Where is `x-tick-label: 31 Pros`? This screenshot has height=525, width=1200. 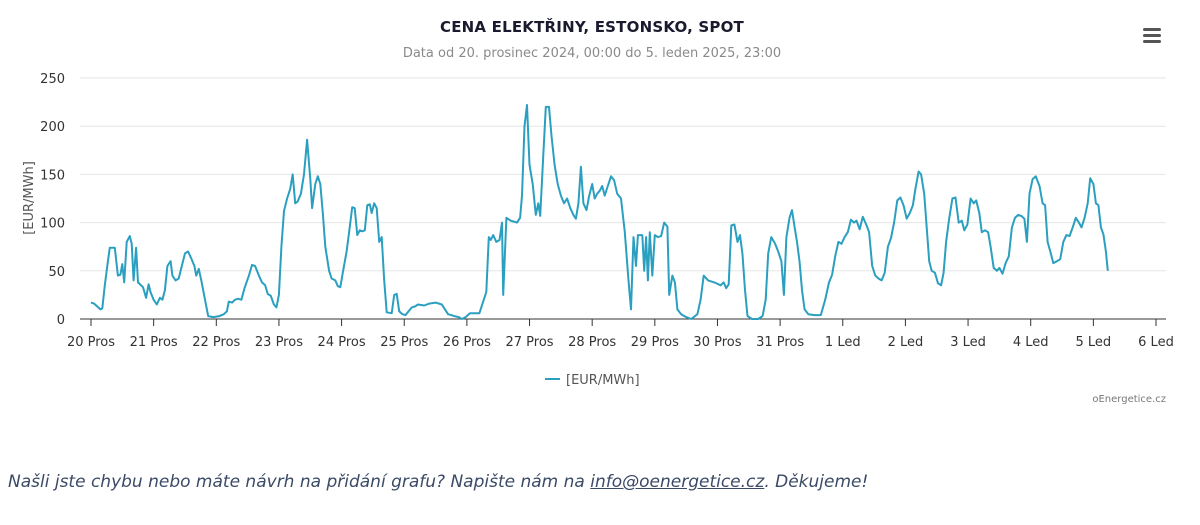
x-tick-label: 31 Pros is located at coordinates (780, 342).